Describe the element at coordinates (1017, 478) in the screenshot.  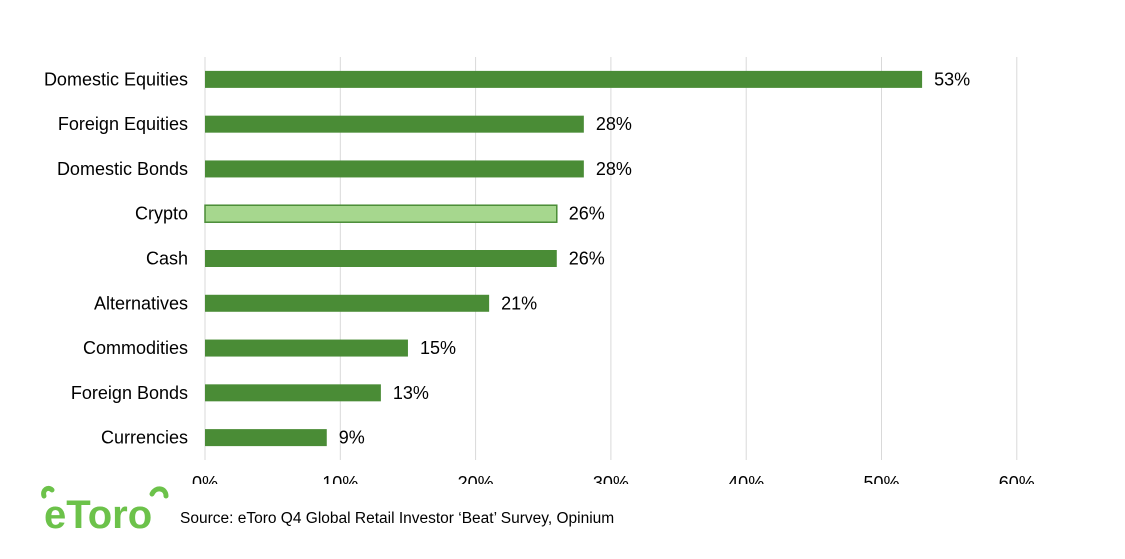
I see `x-tick-label: 60%` at that location.